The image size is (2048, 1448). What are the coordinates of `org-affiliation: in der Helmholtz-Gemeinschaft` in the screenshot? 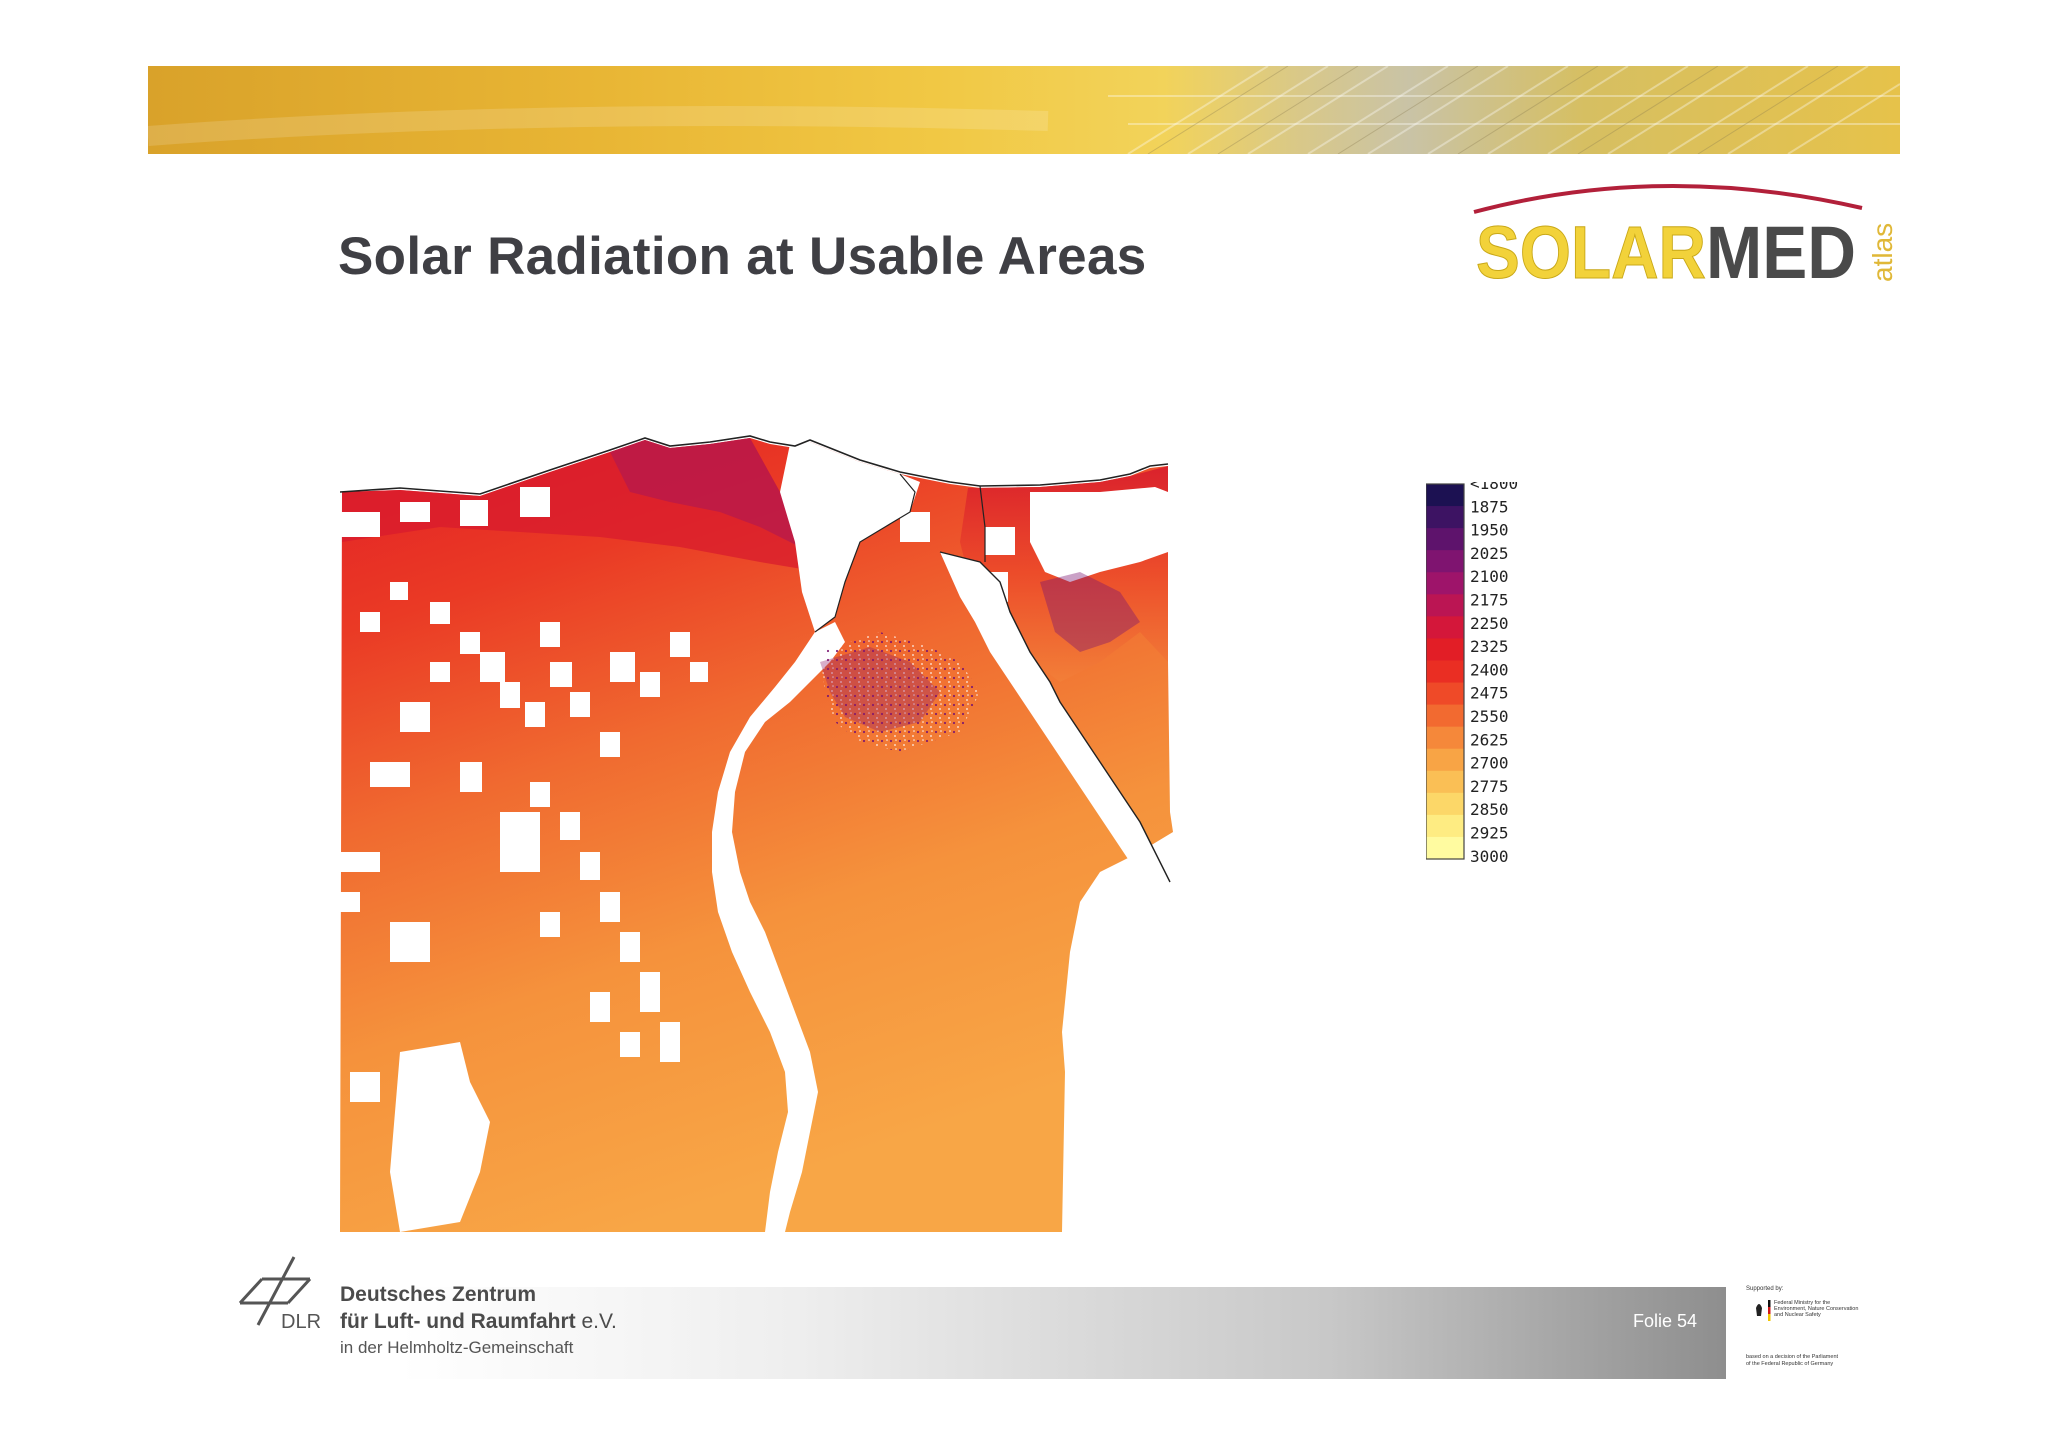 It's located at (457, 1347).